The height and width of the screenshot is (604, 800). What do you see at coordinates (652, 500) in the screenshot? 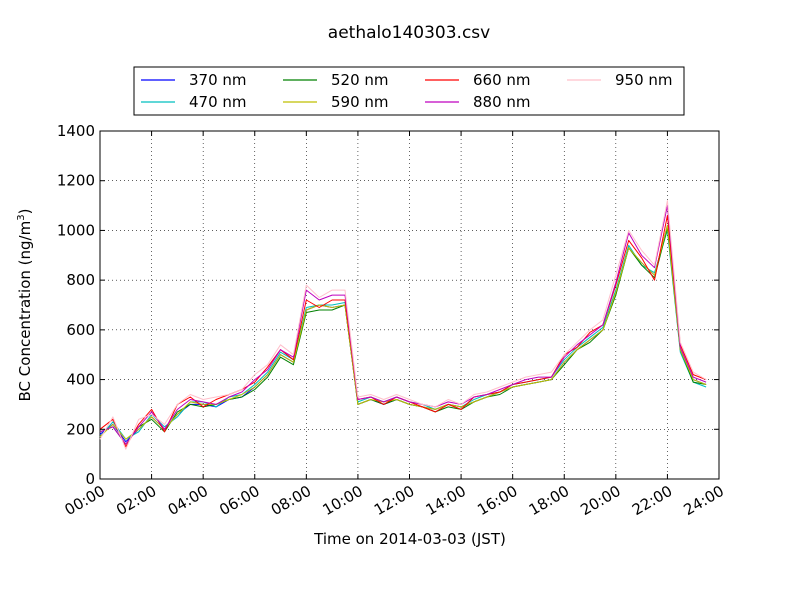
I see `x-tick-label: 22:00` at bounding box center [652, 500].